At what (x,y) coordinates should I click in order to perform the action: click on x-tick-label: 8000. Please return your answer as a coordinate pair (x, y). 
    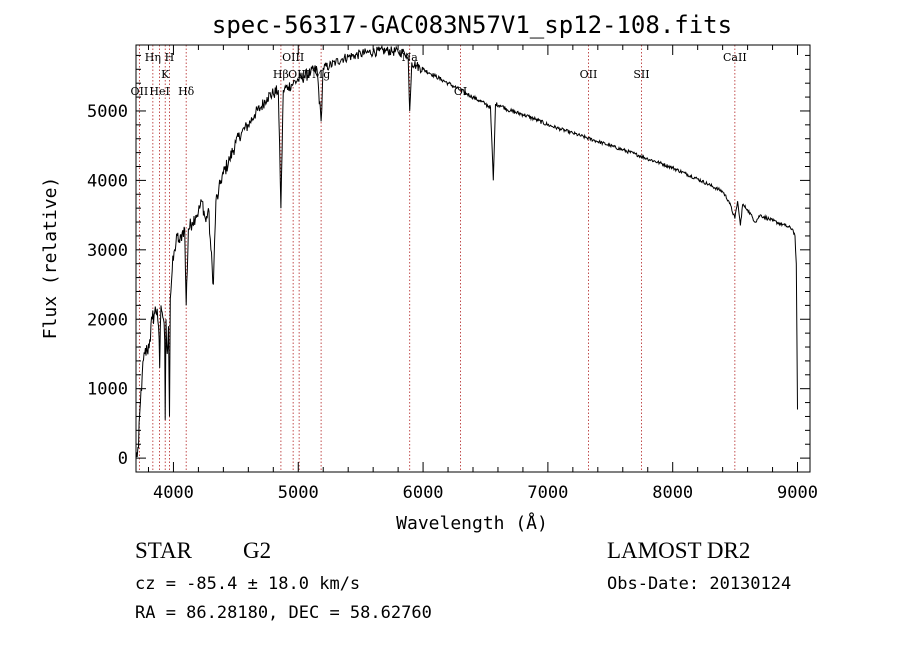
    Looking at the image, I should click on (672, 493).